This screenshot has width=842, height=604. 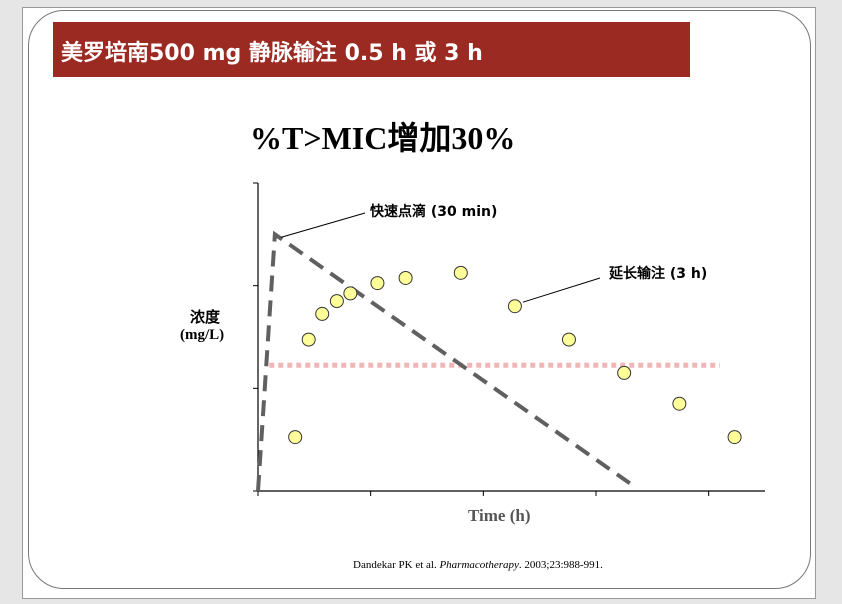 I want to click on citation-authors: Dandekar PK et al., so click(x=396, y=565).